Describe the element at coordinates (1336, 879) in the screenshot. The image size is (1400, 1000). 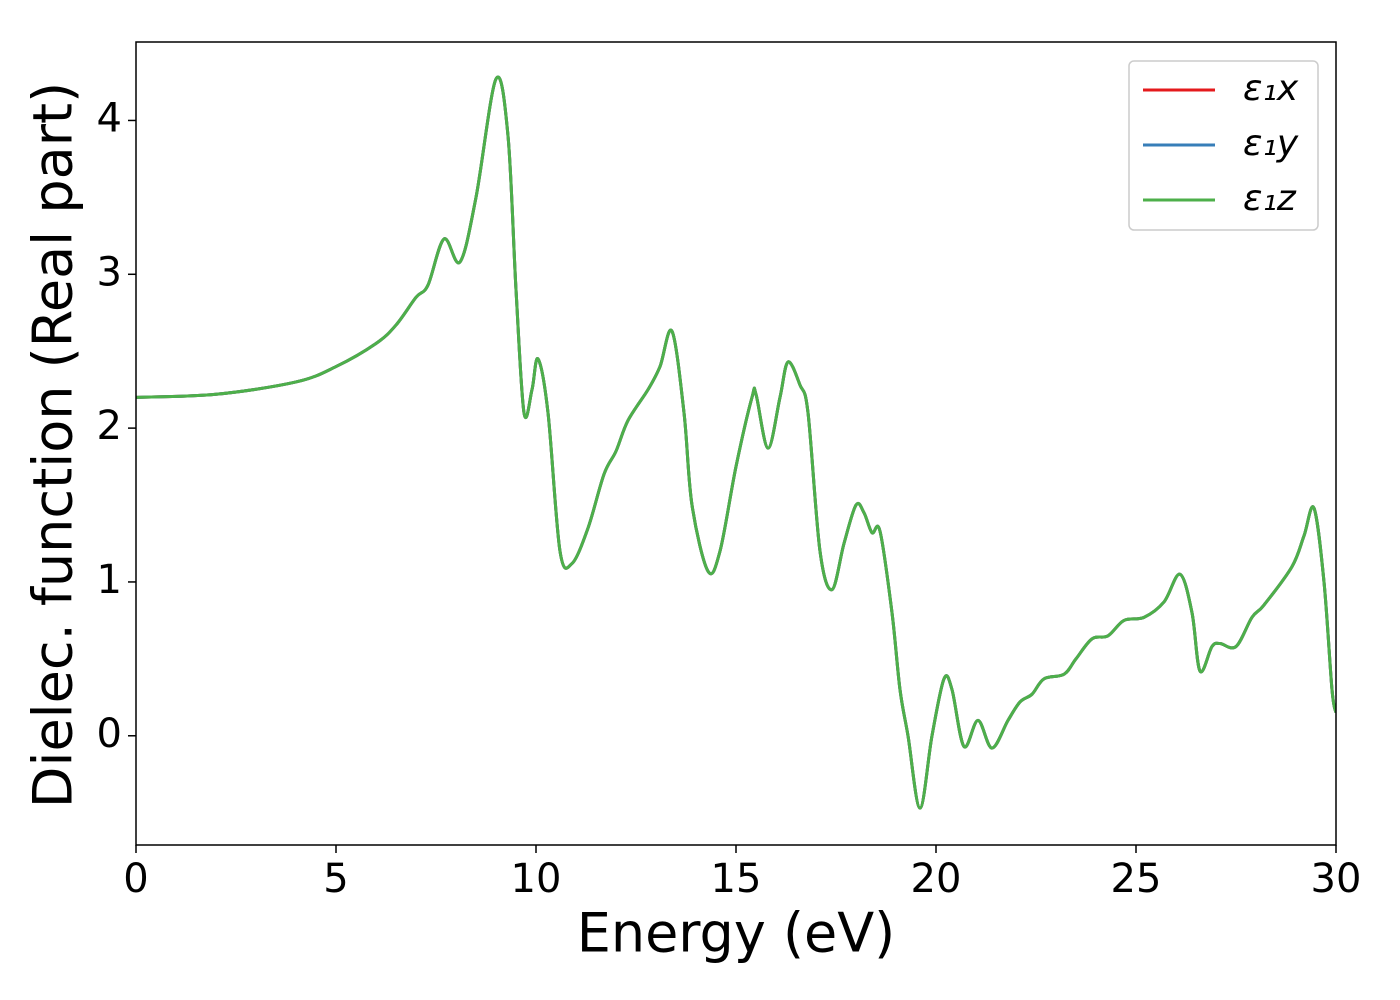
I see `x-tick-label: 30` at that location.